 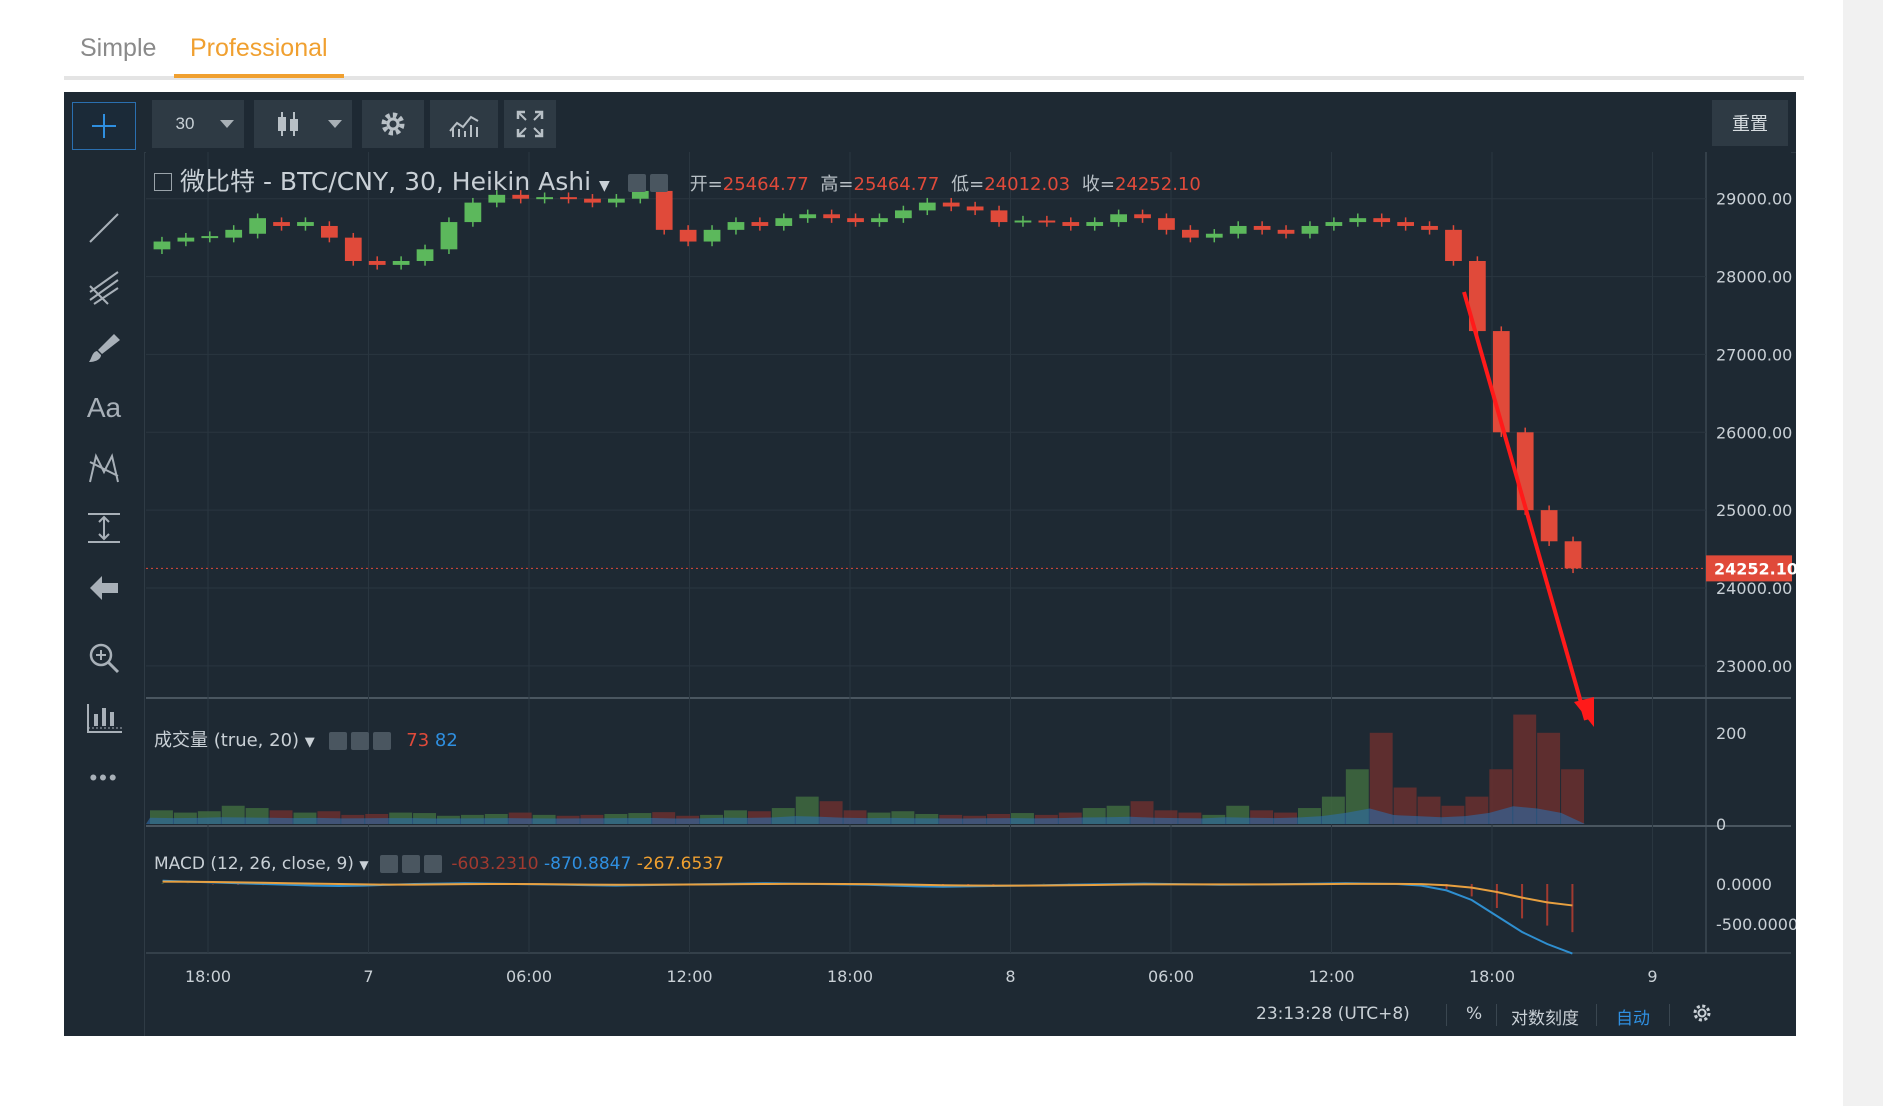 What do you see at coordinates (227, 740) in the screenshot?
I see `volume-title: 成交量 (true, 20)` at bounding box center [227, 740].